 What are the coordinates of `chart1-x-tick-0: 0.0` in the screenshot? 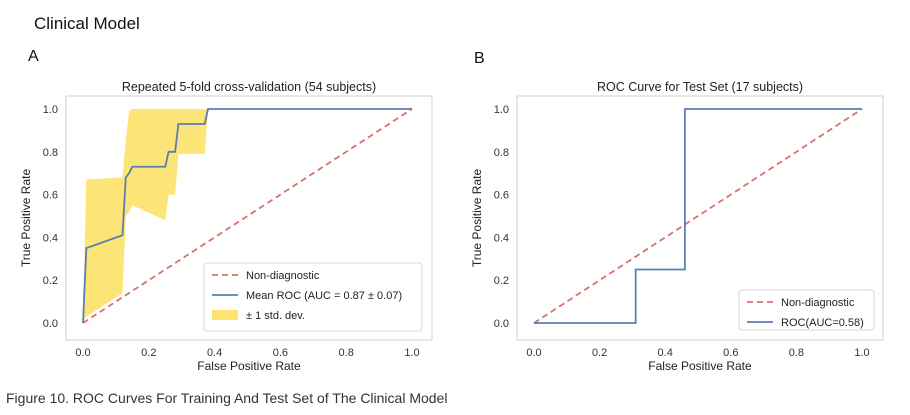 It's located at (82, 353).